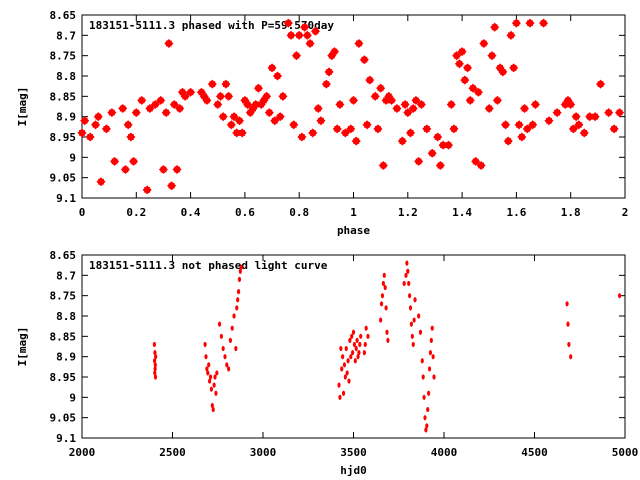 The height and width of the screenshot is (480, 640). What do you see at coordinates (245, 212) in the screenshot?
I see `x-tick-label: 0.6` at bounding box center [245, 212].